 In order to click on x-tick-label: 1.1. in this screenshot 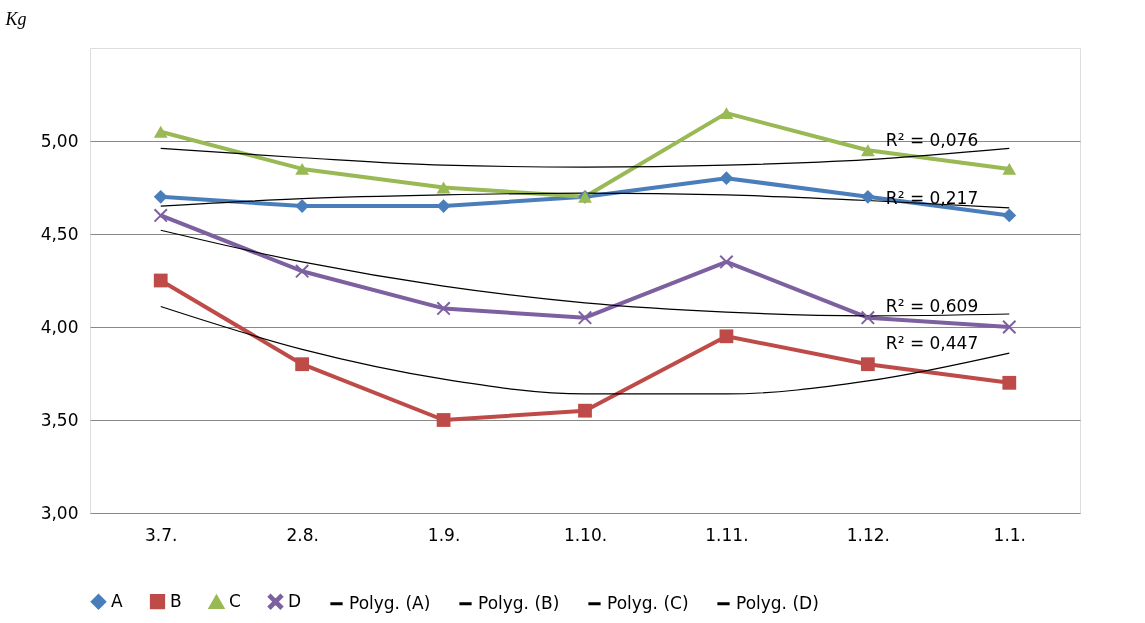, I will do `click(1010, 534)`.